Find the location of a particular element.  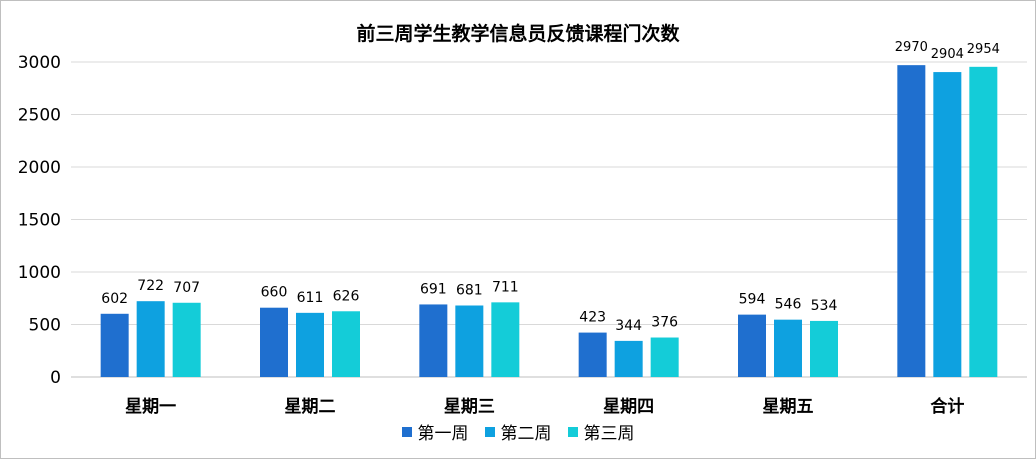

legend-item: 第二周 is located at coordinates (518, 431).